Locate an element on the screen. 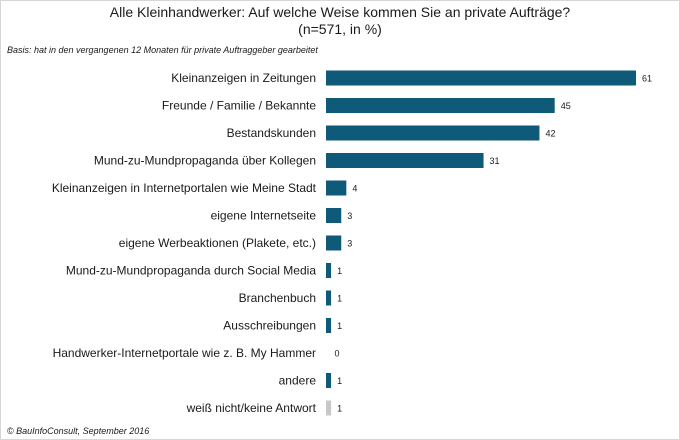 The image size is (680, 440). value-label: 61 is located at coordinates (647, 79).